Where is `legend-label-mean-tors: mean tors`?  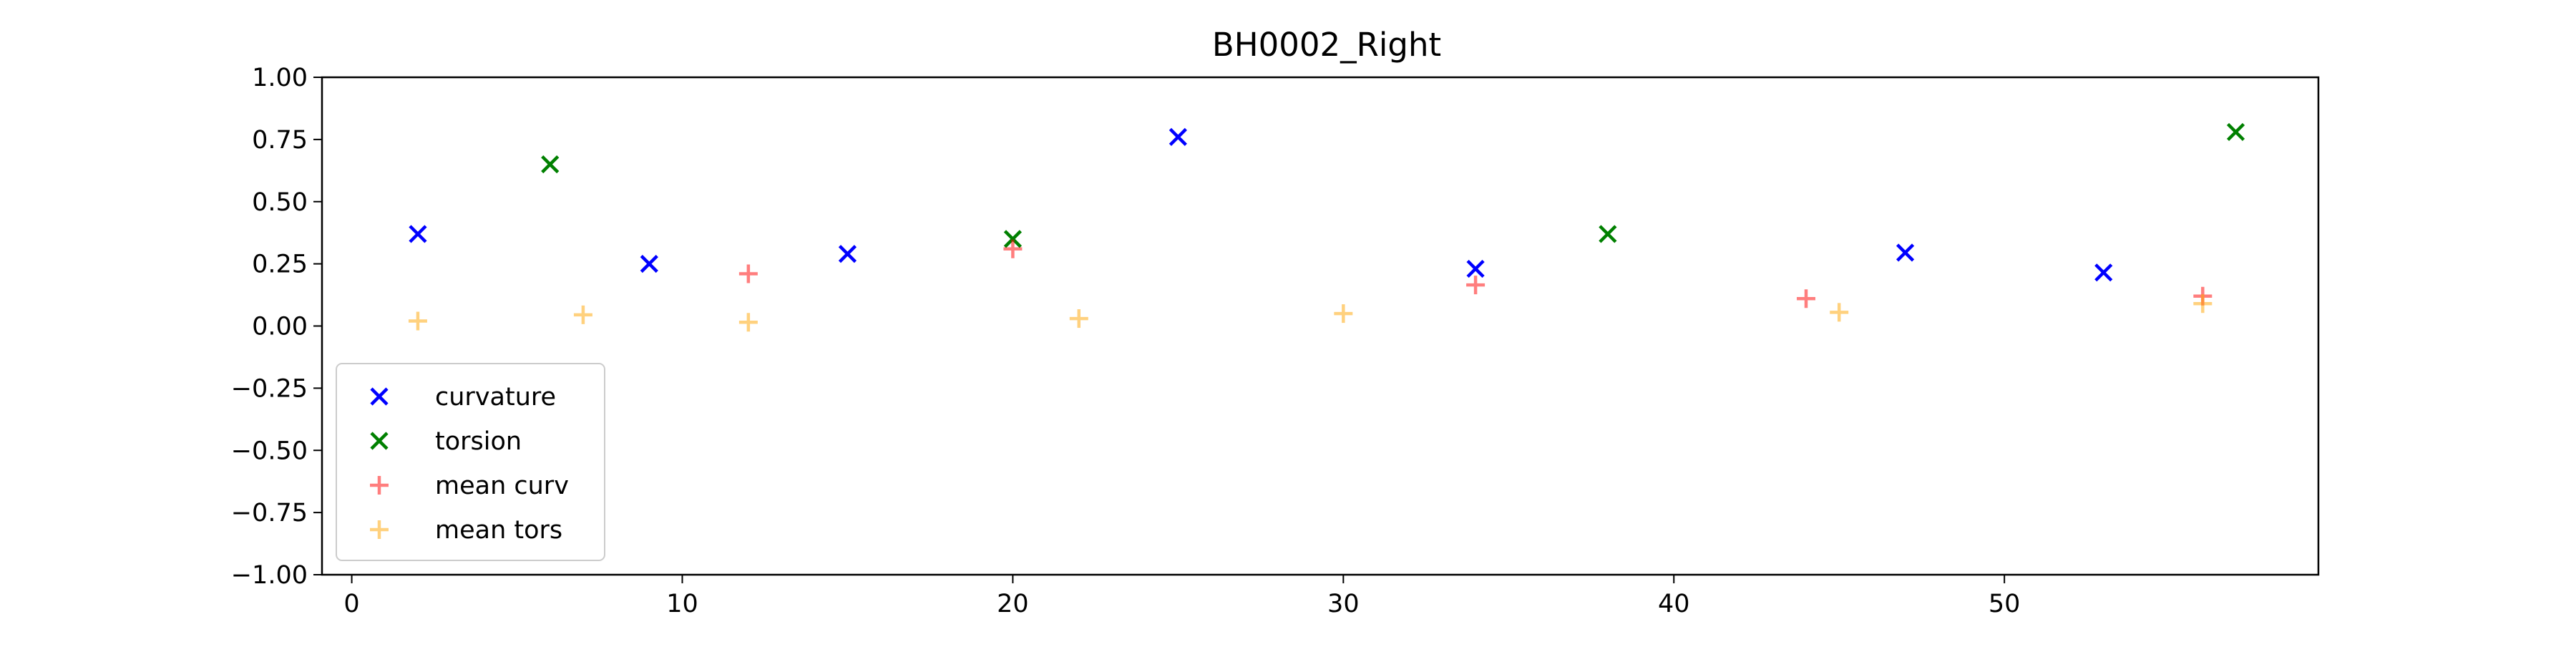
legend-label-mean-tors: mean tors is located at coordinates (498, 530).